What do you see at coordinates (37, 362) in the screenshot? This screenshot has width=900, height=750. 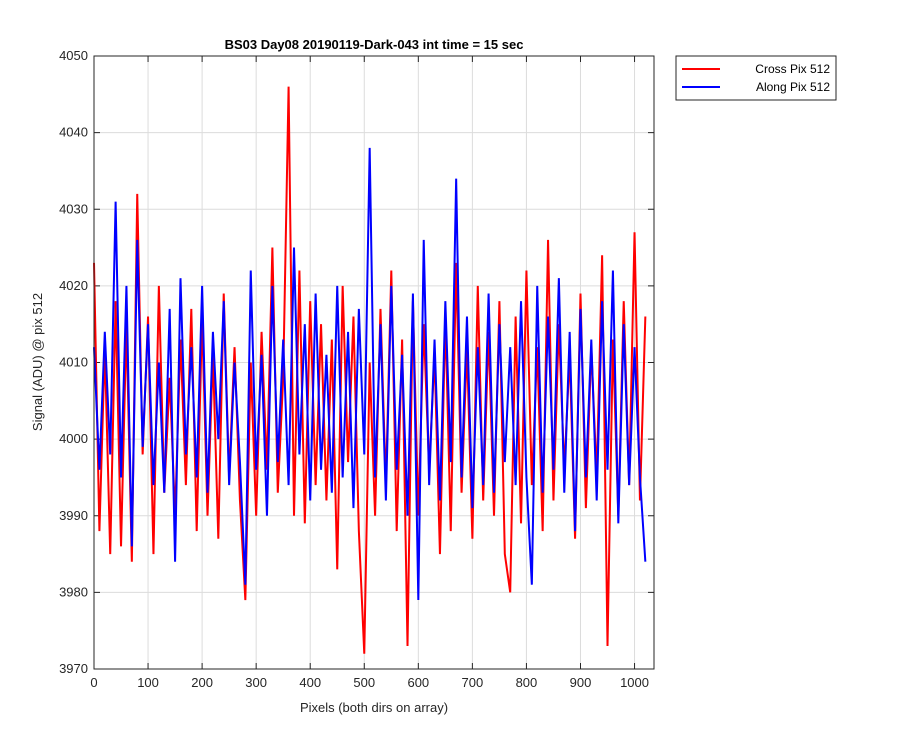 I see `y-axis-label: Signal (ADU) @ pix 512` at bounding box center [37, 362].